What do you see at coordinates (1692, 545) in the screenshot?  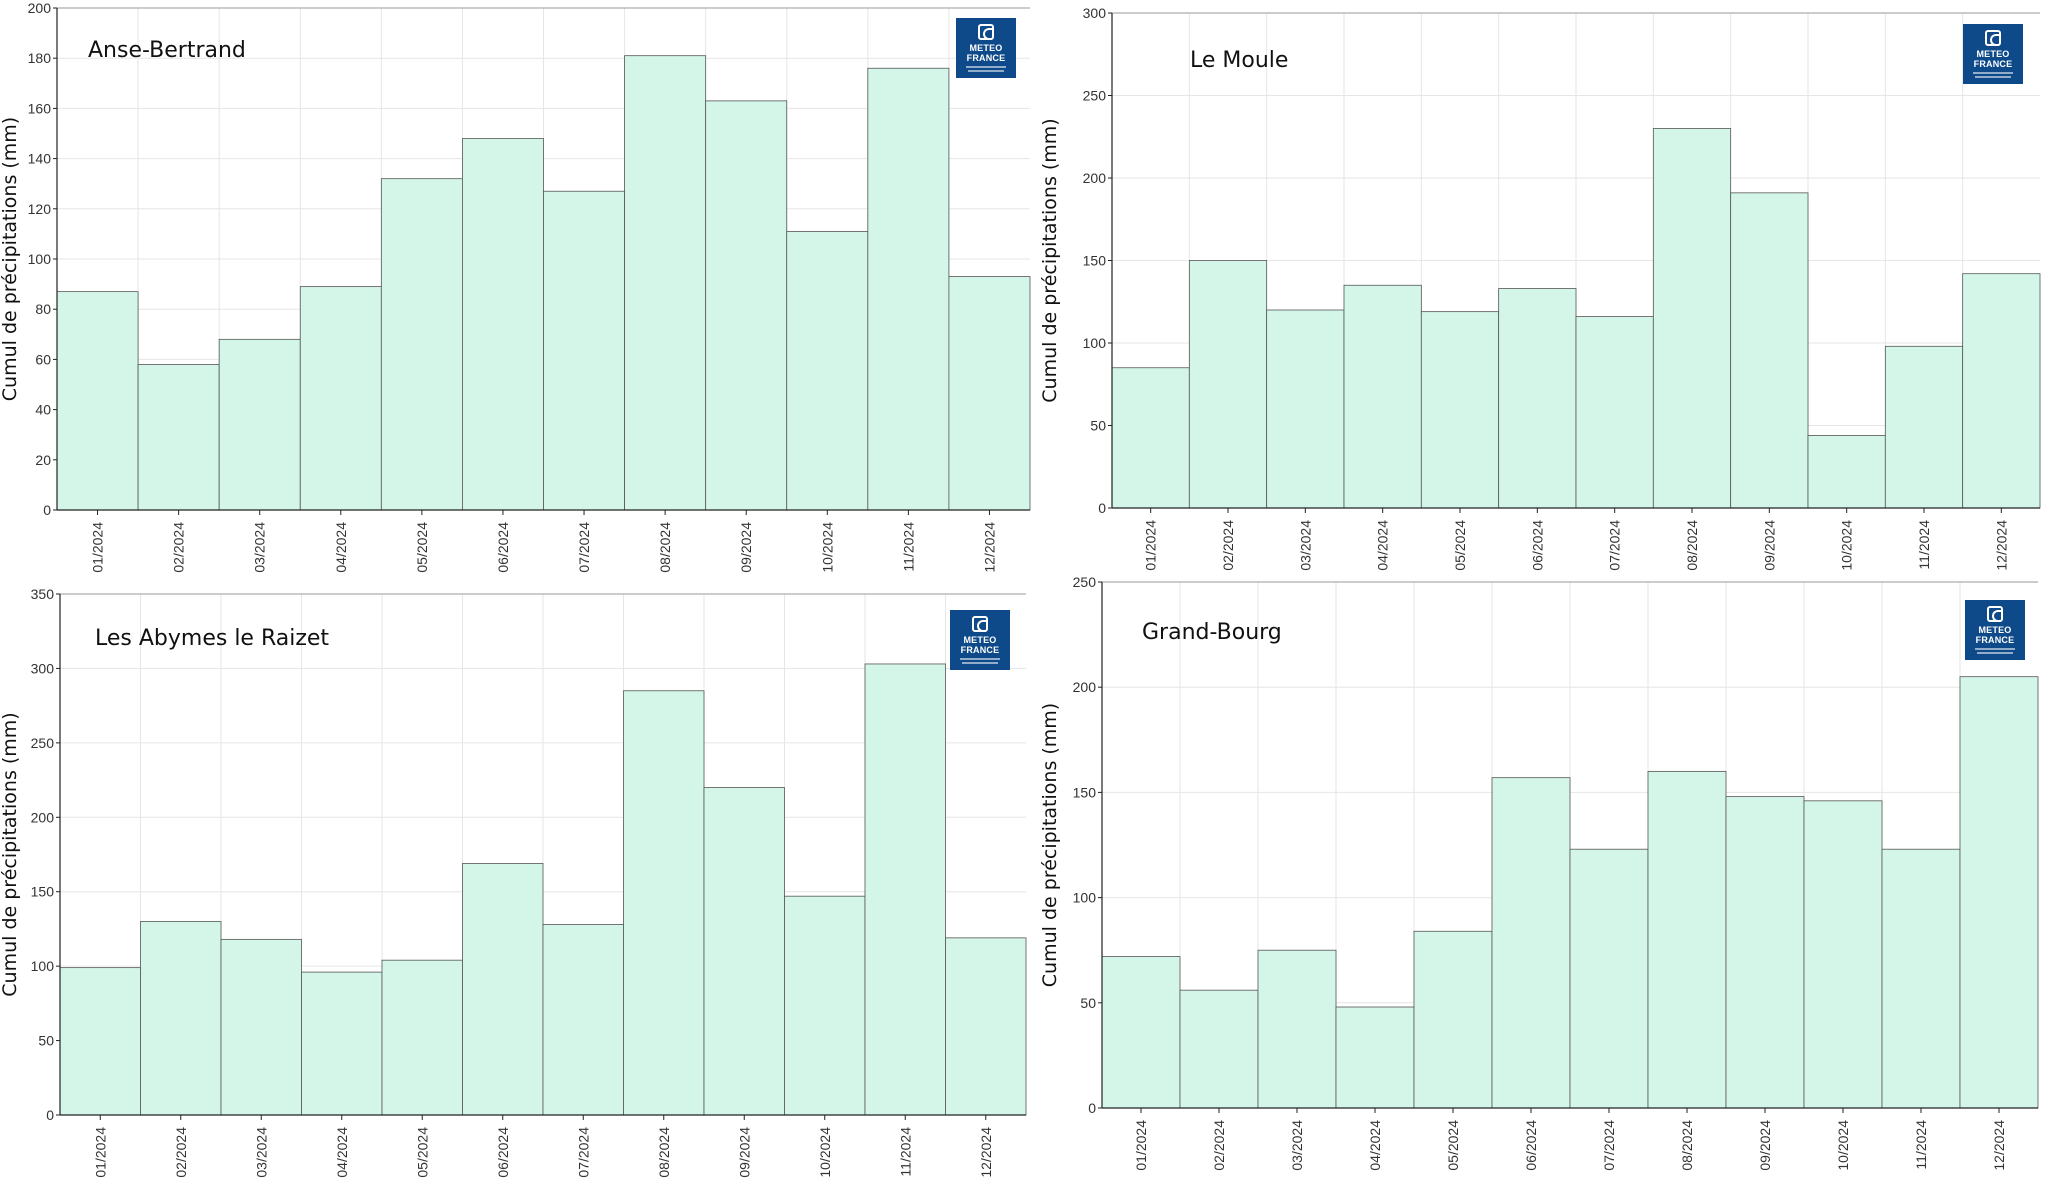 I see `x-tick-label: 08/2024` at bounding box center [1692, 545].